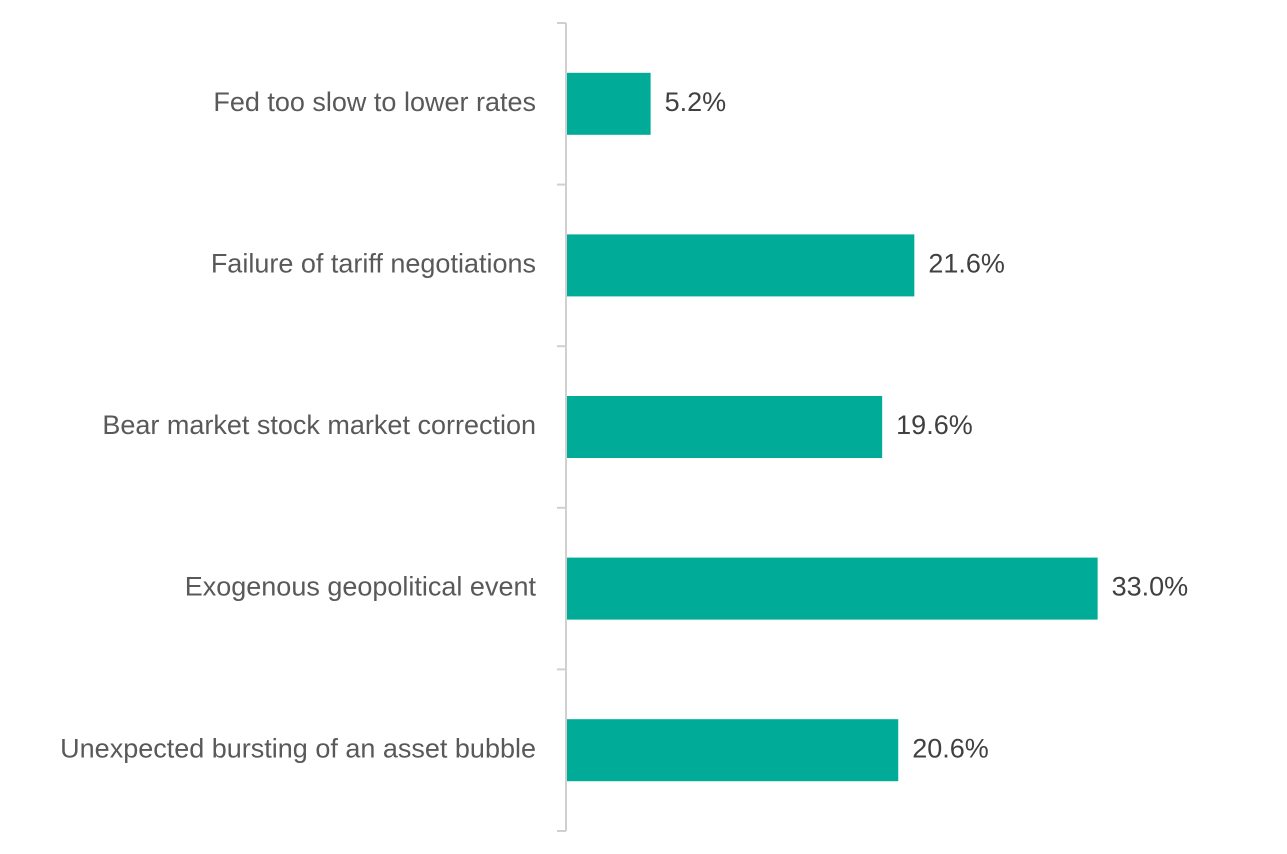  I want to click on category-axis, so click(562, 427).